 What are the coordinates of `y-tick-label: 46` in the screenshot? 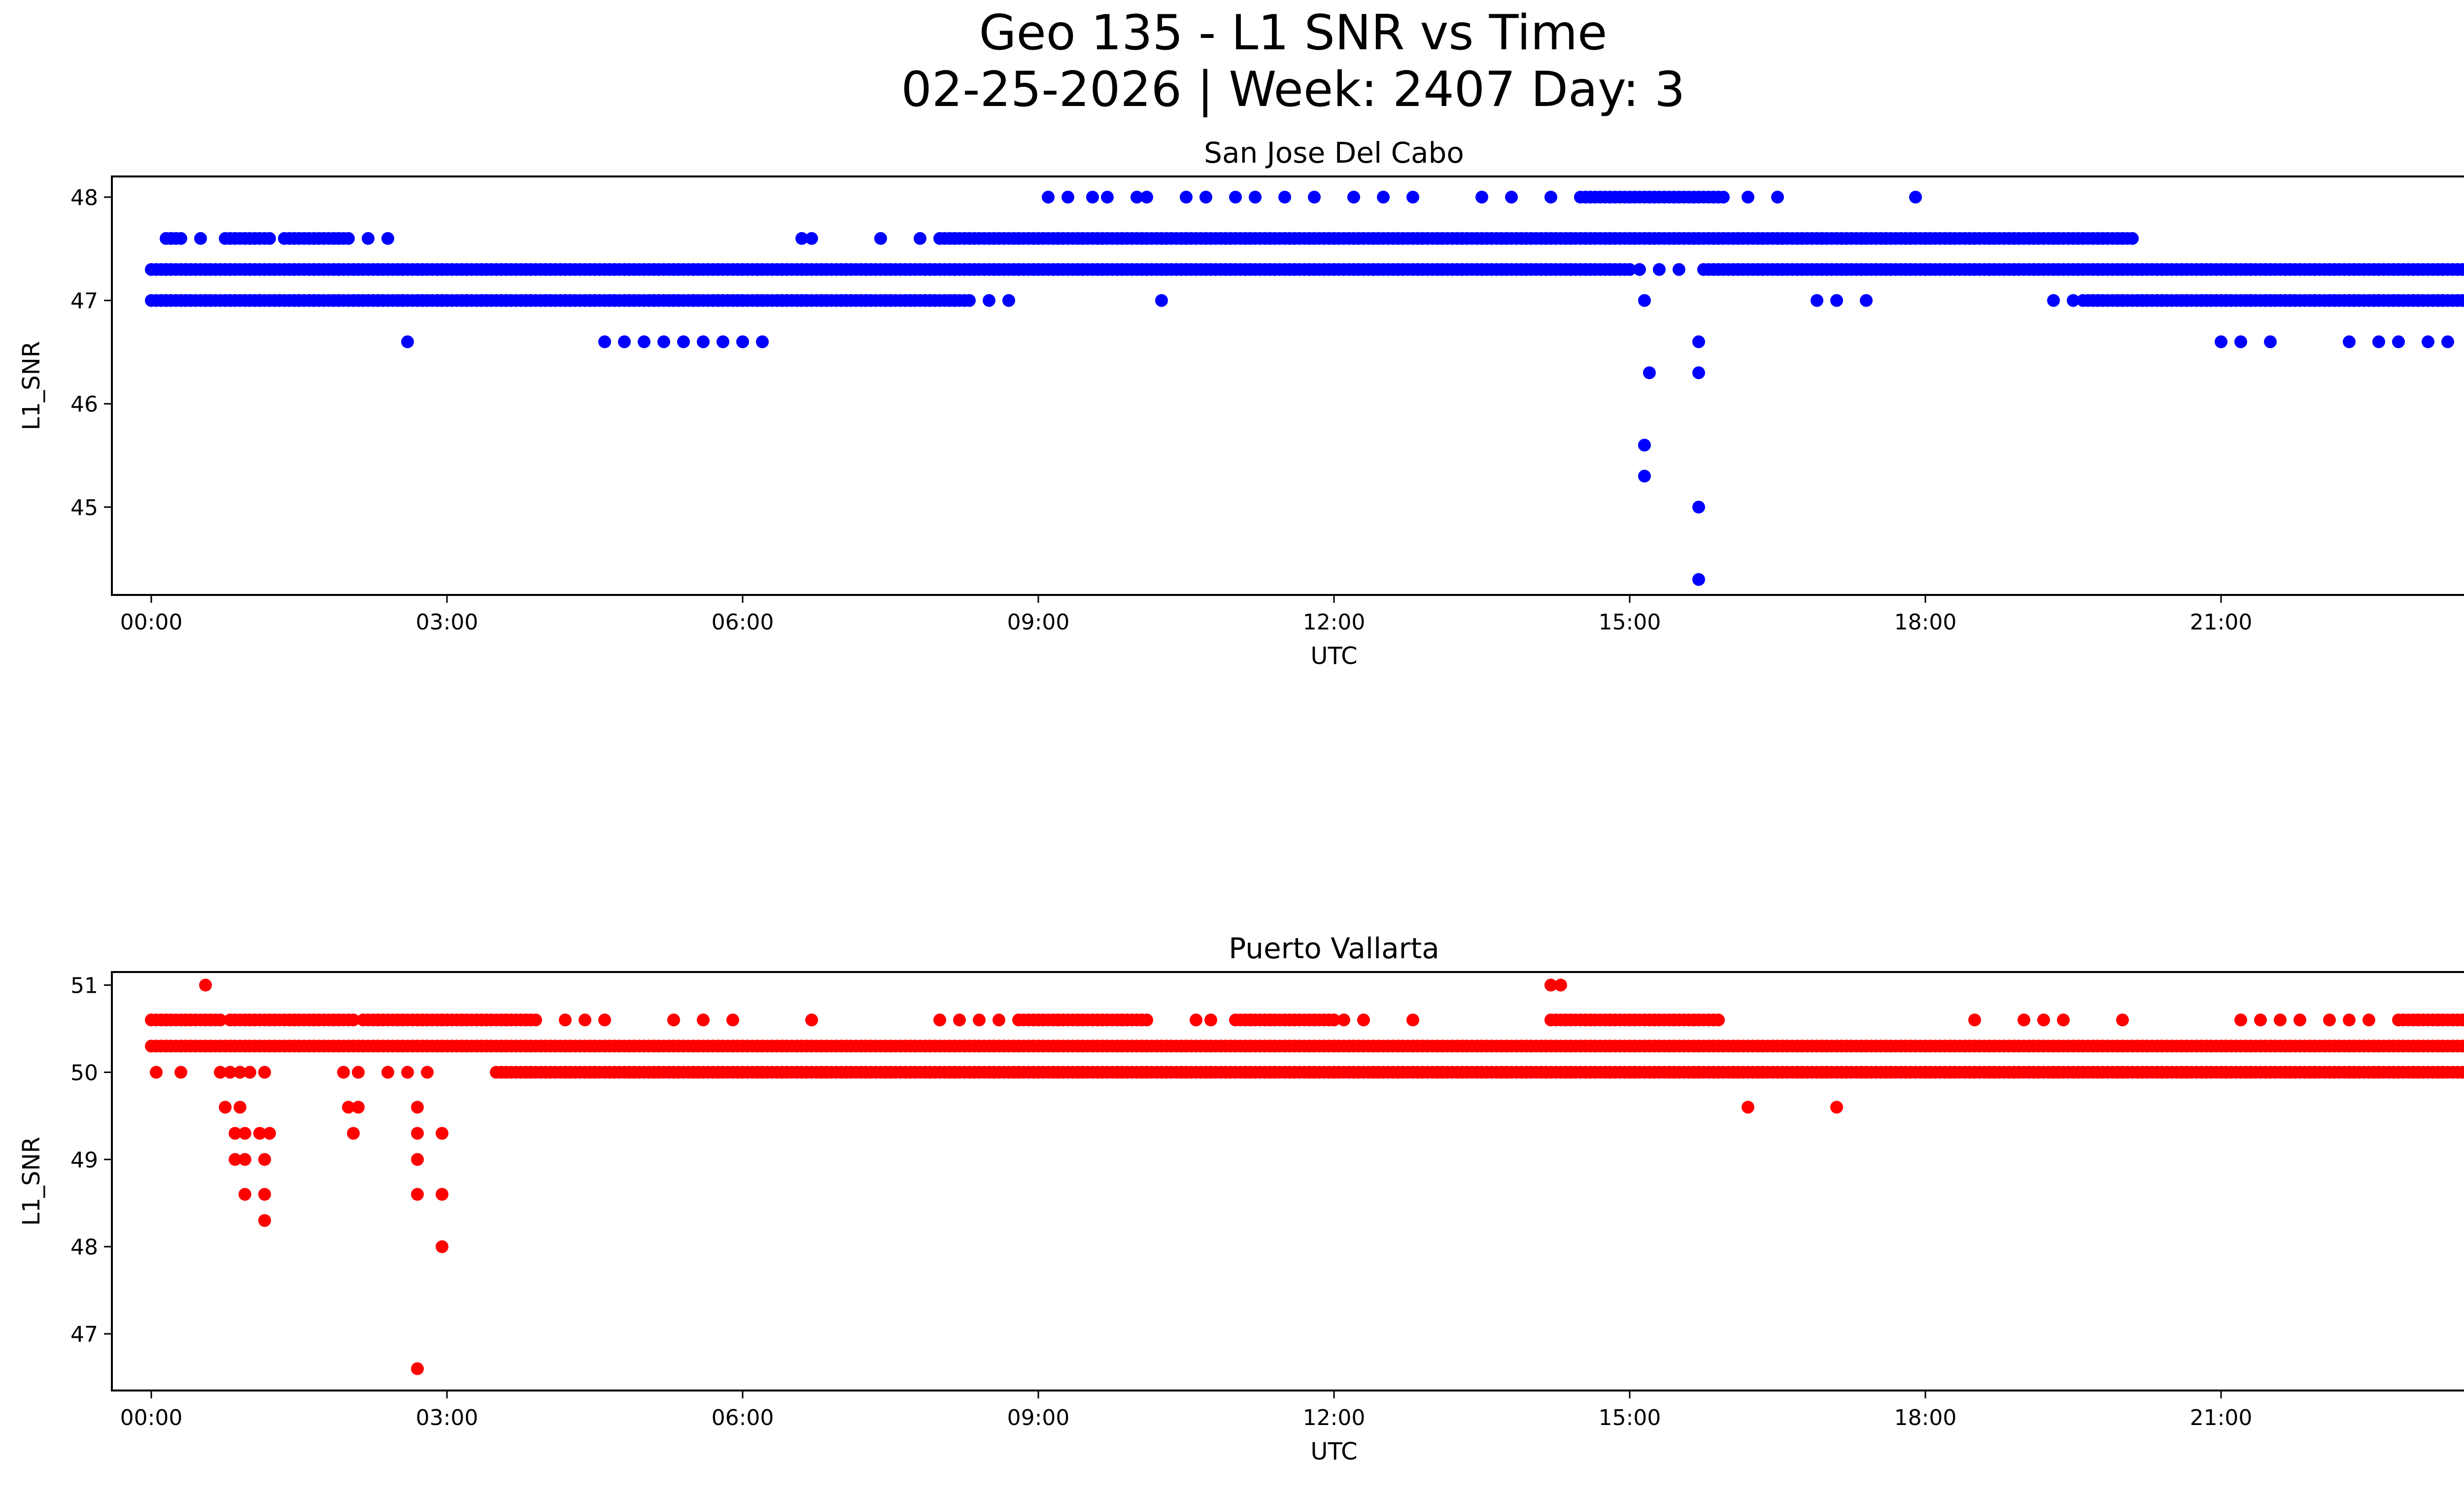 It's located at (84, 404).